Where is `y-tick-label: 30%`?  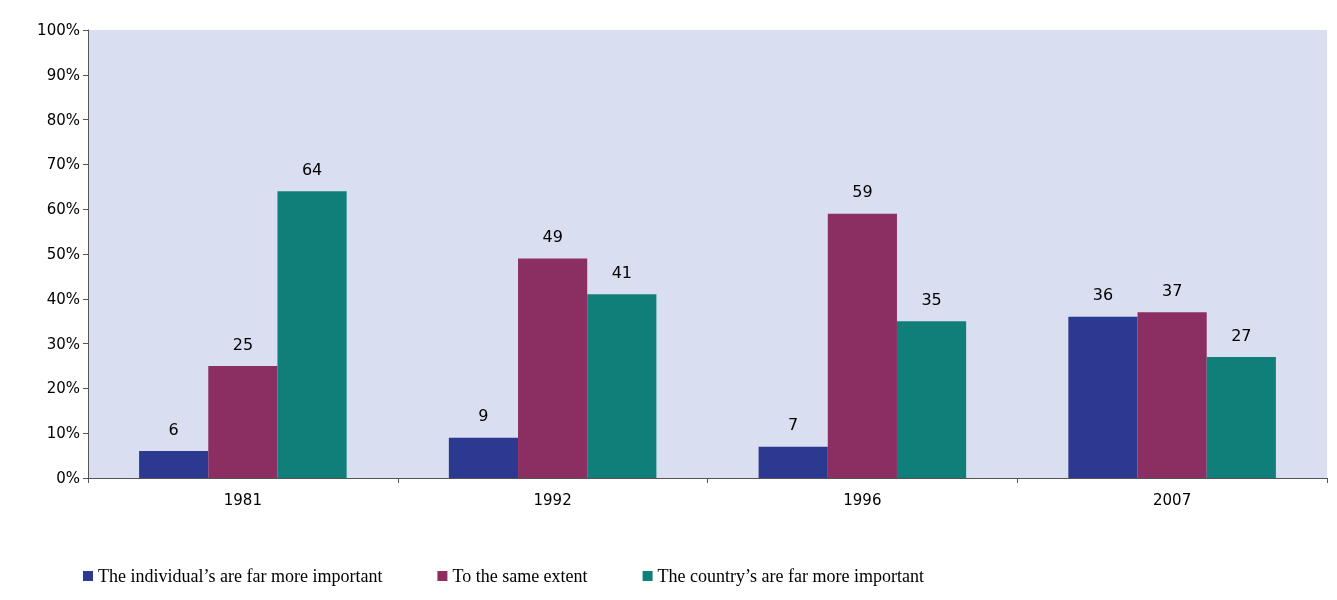
y-tick-label: 30% is located at coordinates (63, 343).